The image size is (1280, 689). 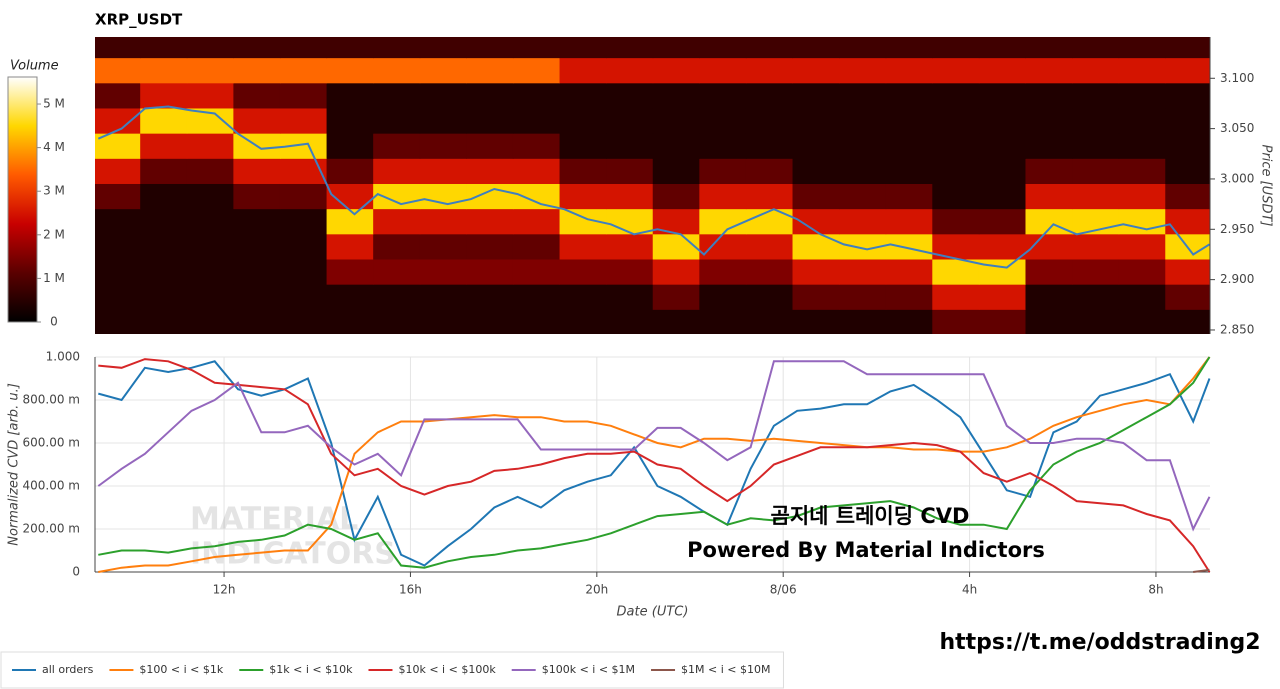 What do you see at coordinates (224, 590) in the screenshot?
I see `x-tick-label: 12h` at bounding box center [224, 590].